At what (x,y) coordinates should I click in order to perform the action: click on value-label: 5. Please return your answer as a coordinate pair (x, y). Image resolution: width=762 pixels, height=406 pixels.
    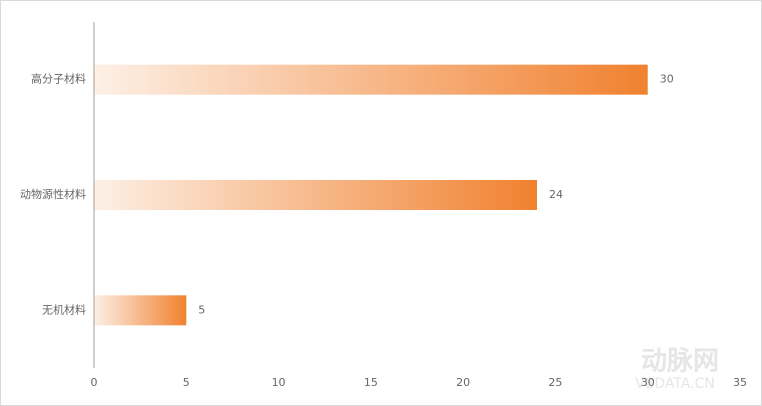
    Looking at the image, I should click on (201, 309).